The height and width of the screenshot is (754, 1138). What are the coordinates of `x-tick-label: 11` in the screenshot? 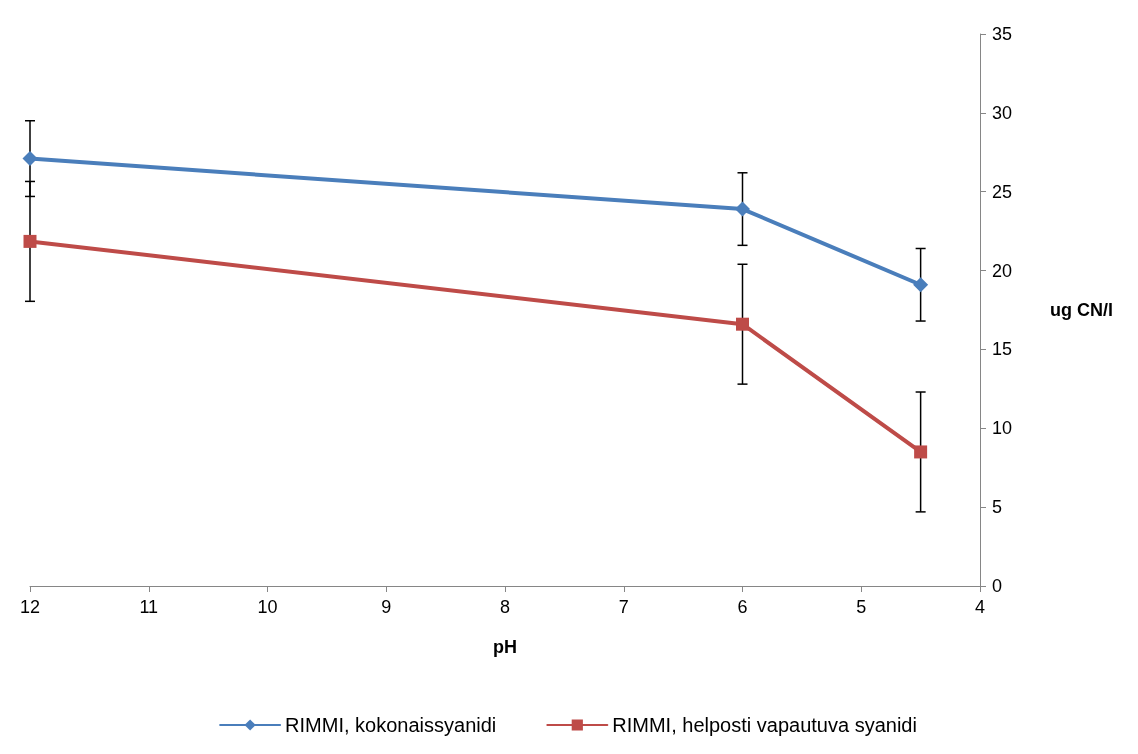 It's located at (149, 607).